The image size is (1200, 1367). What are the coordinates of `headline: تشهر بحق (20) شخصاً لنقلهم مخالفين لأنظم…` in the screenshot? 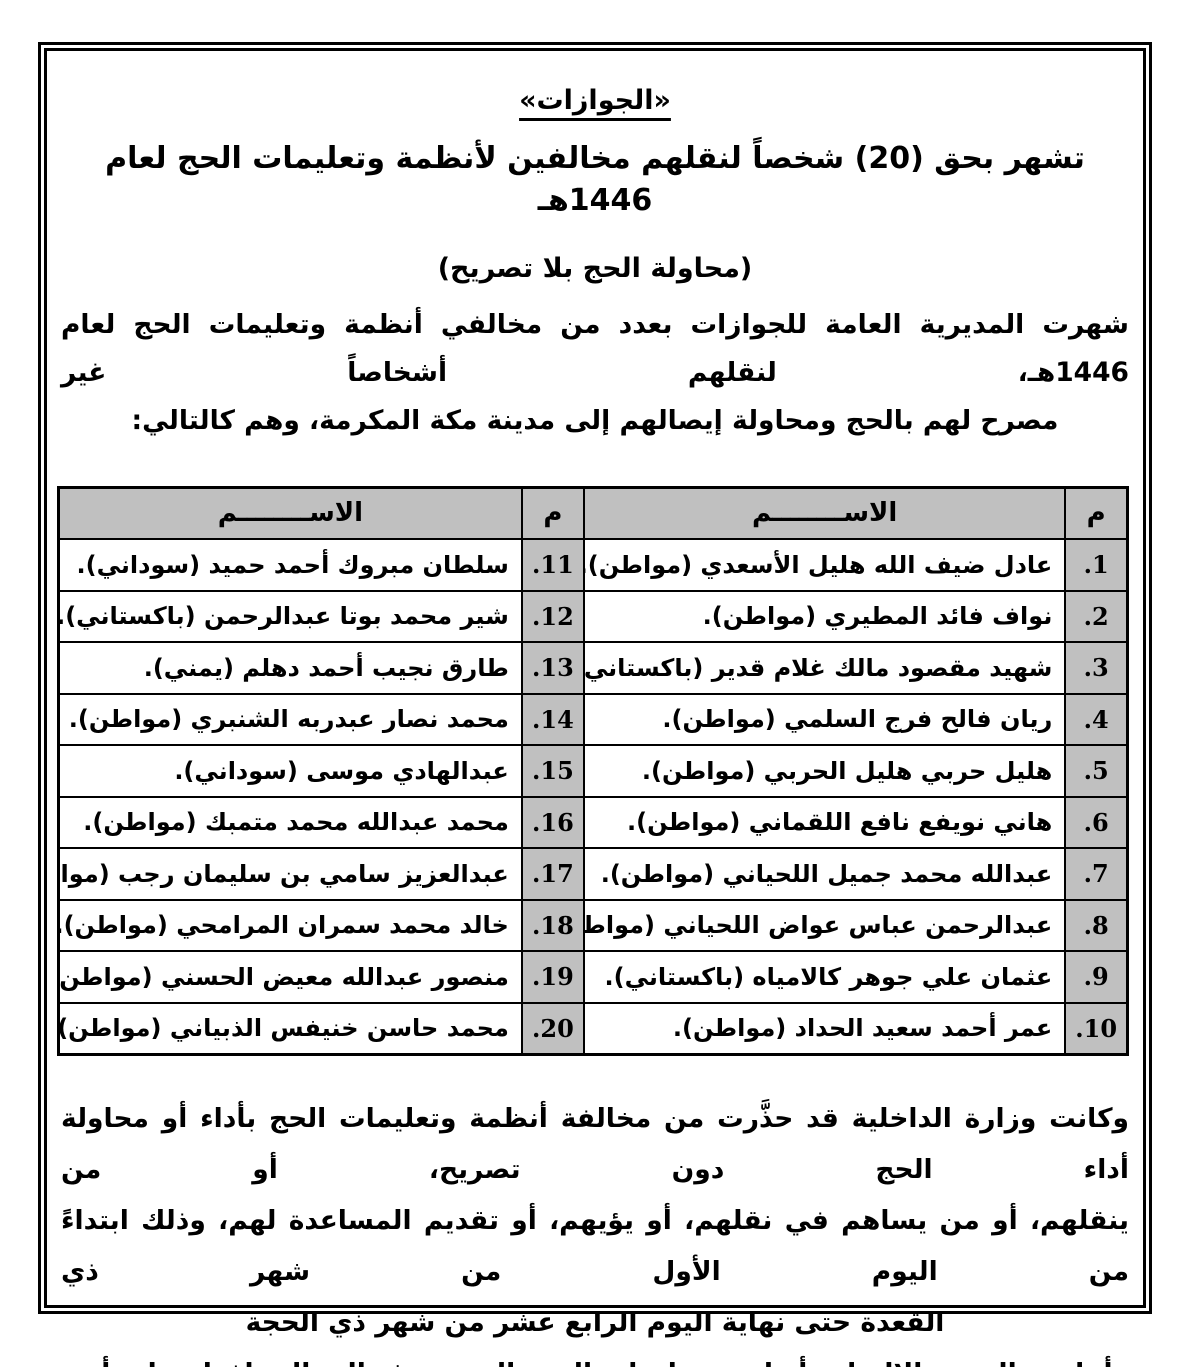 It's located at (595, 179).